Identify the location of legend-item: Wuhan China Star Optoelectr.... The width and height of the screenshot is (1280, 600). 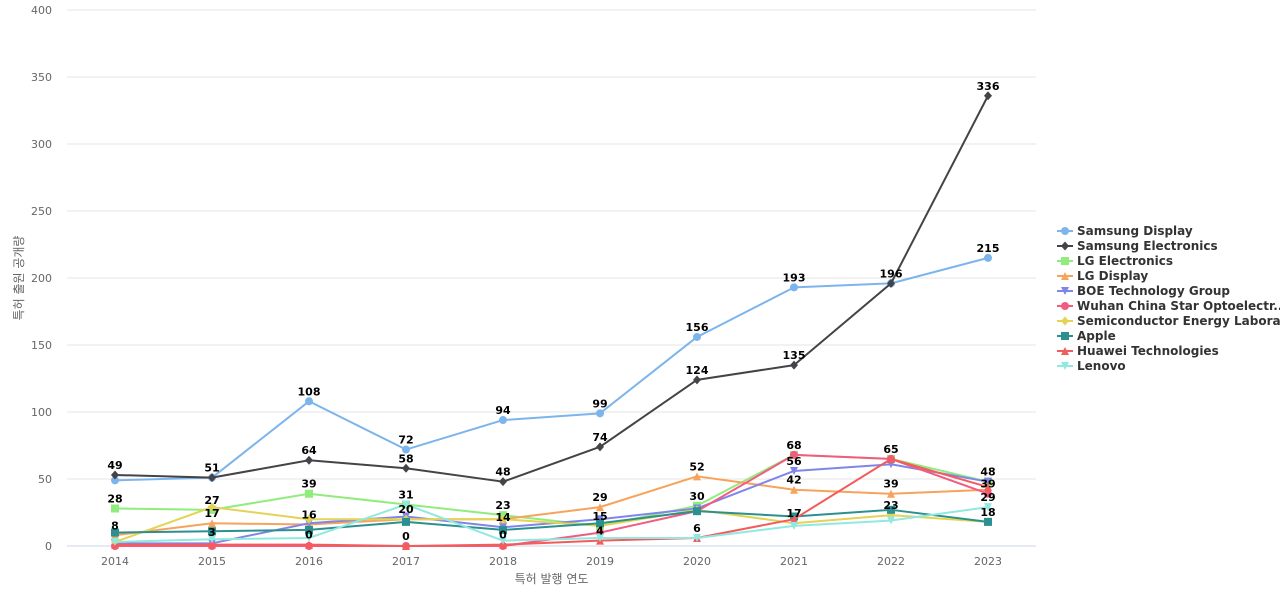
(1168, 306).